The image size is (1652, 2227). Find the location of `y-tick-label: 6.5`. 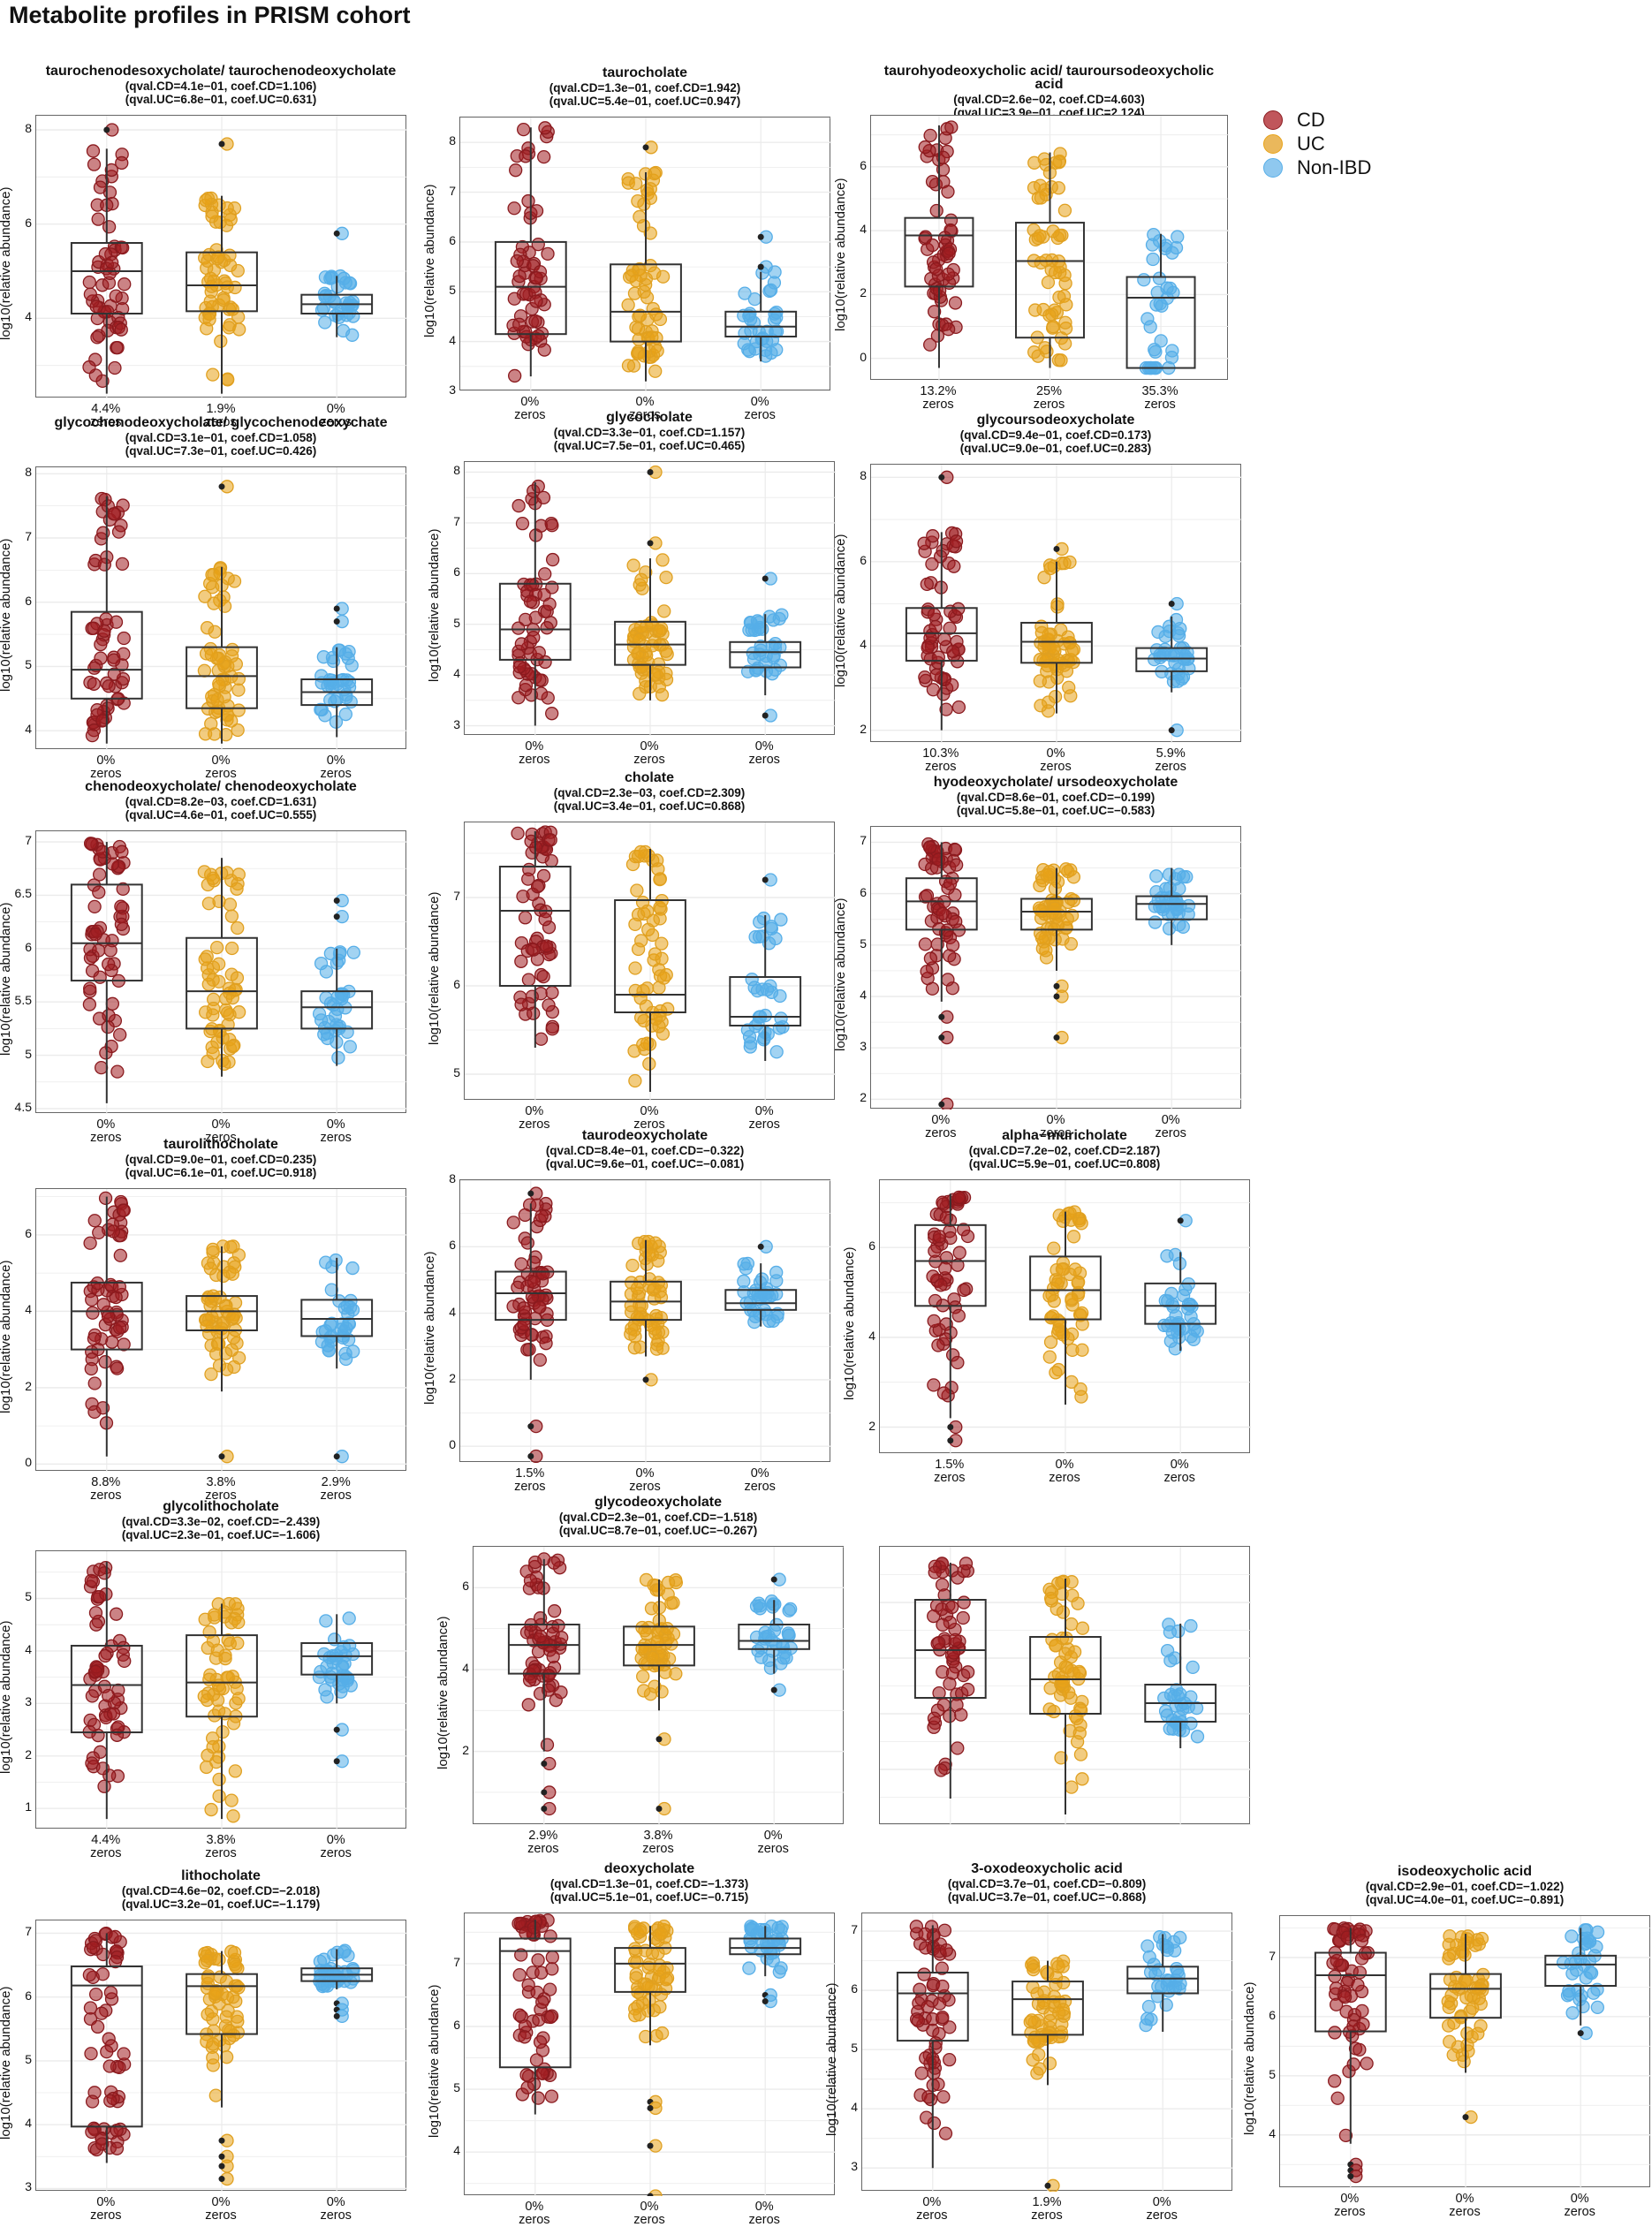

y-tick-label: 6.5 is located at coordinates (23, 893).